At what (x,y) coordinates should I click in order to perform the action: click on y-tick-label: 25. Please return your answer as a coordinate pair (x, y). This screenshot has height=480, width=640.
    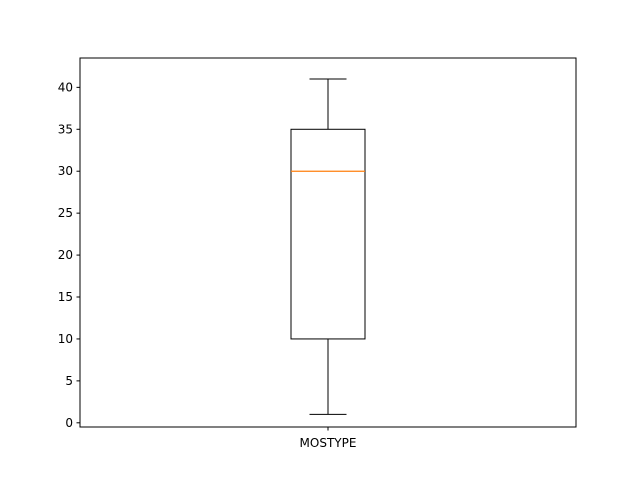
    Looking at the image, I should click on (65, 213).